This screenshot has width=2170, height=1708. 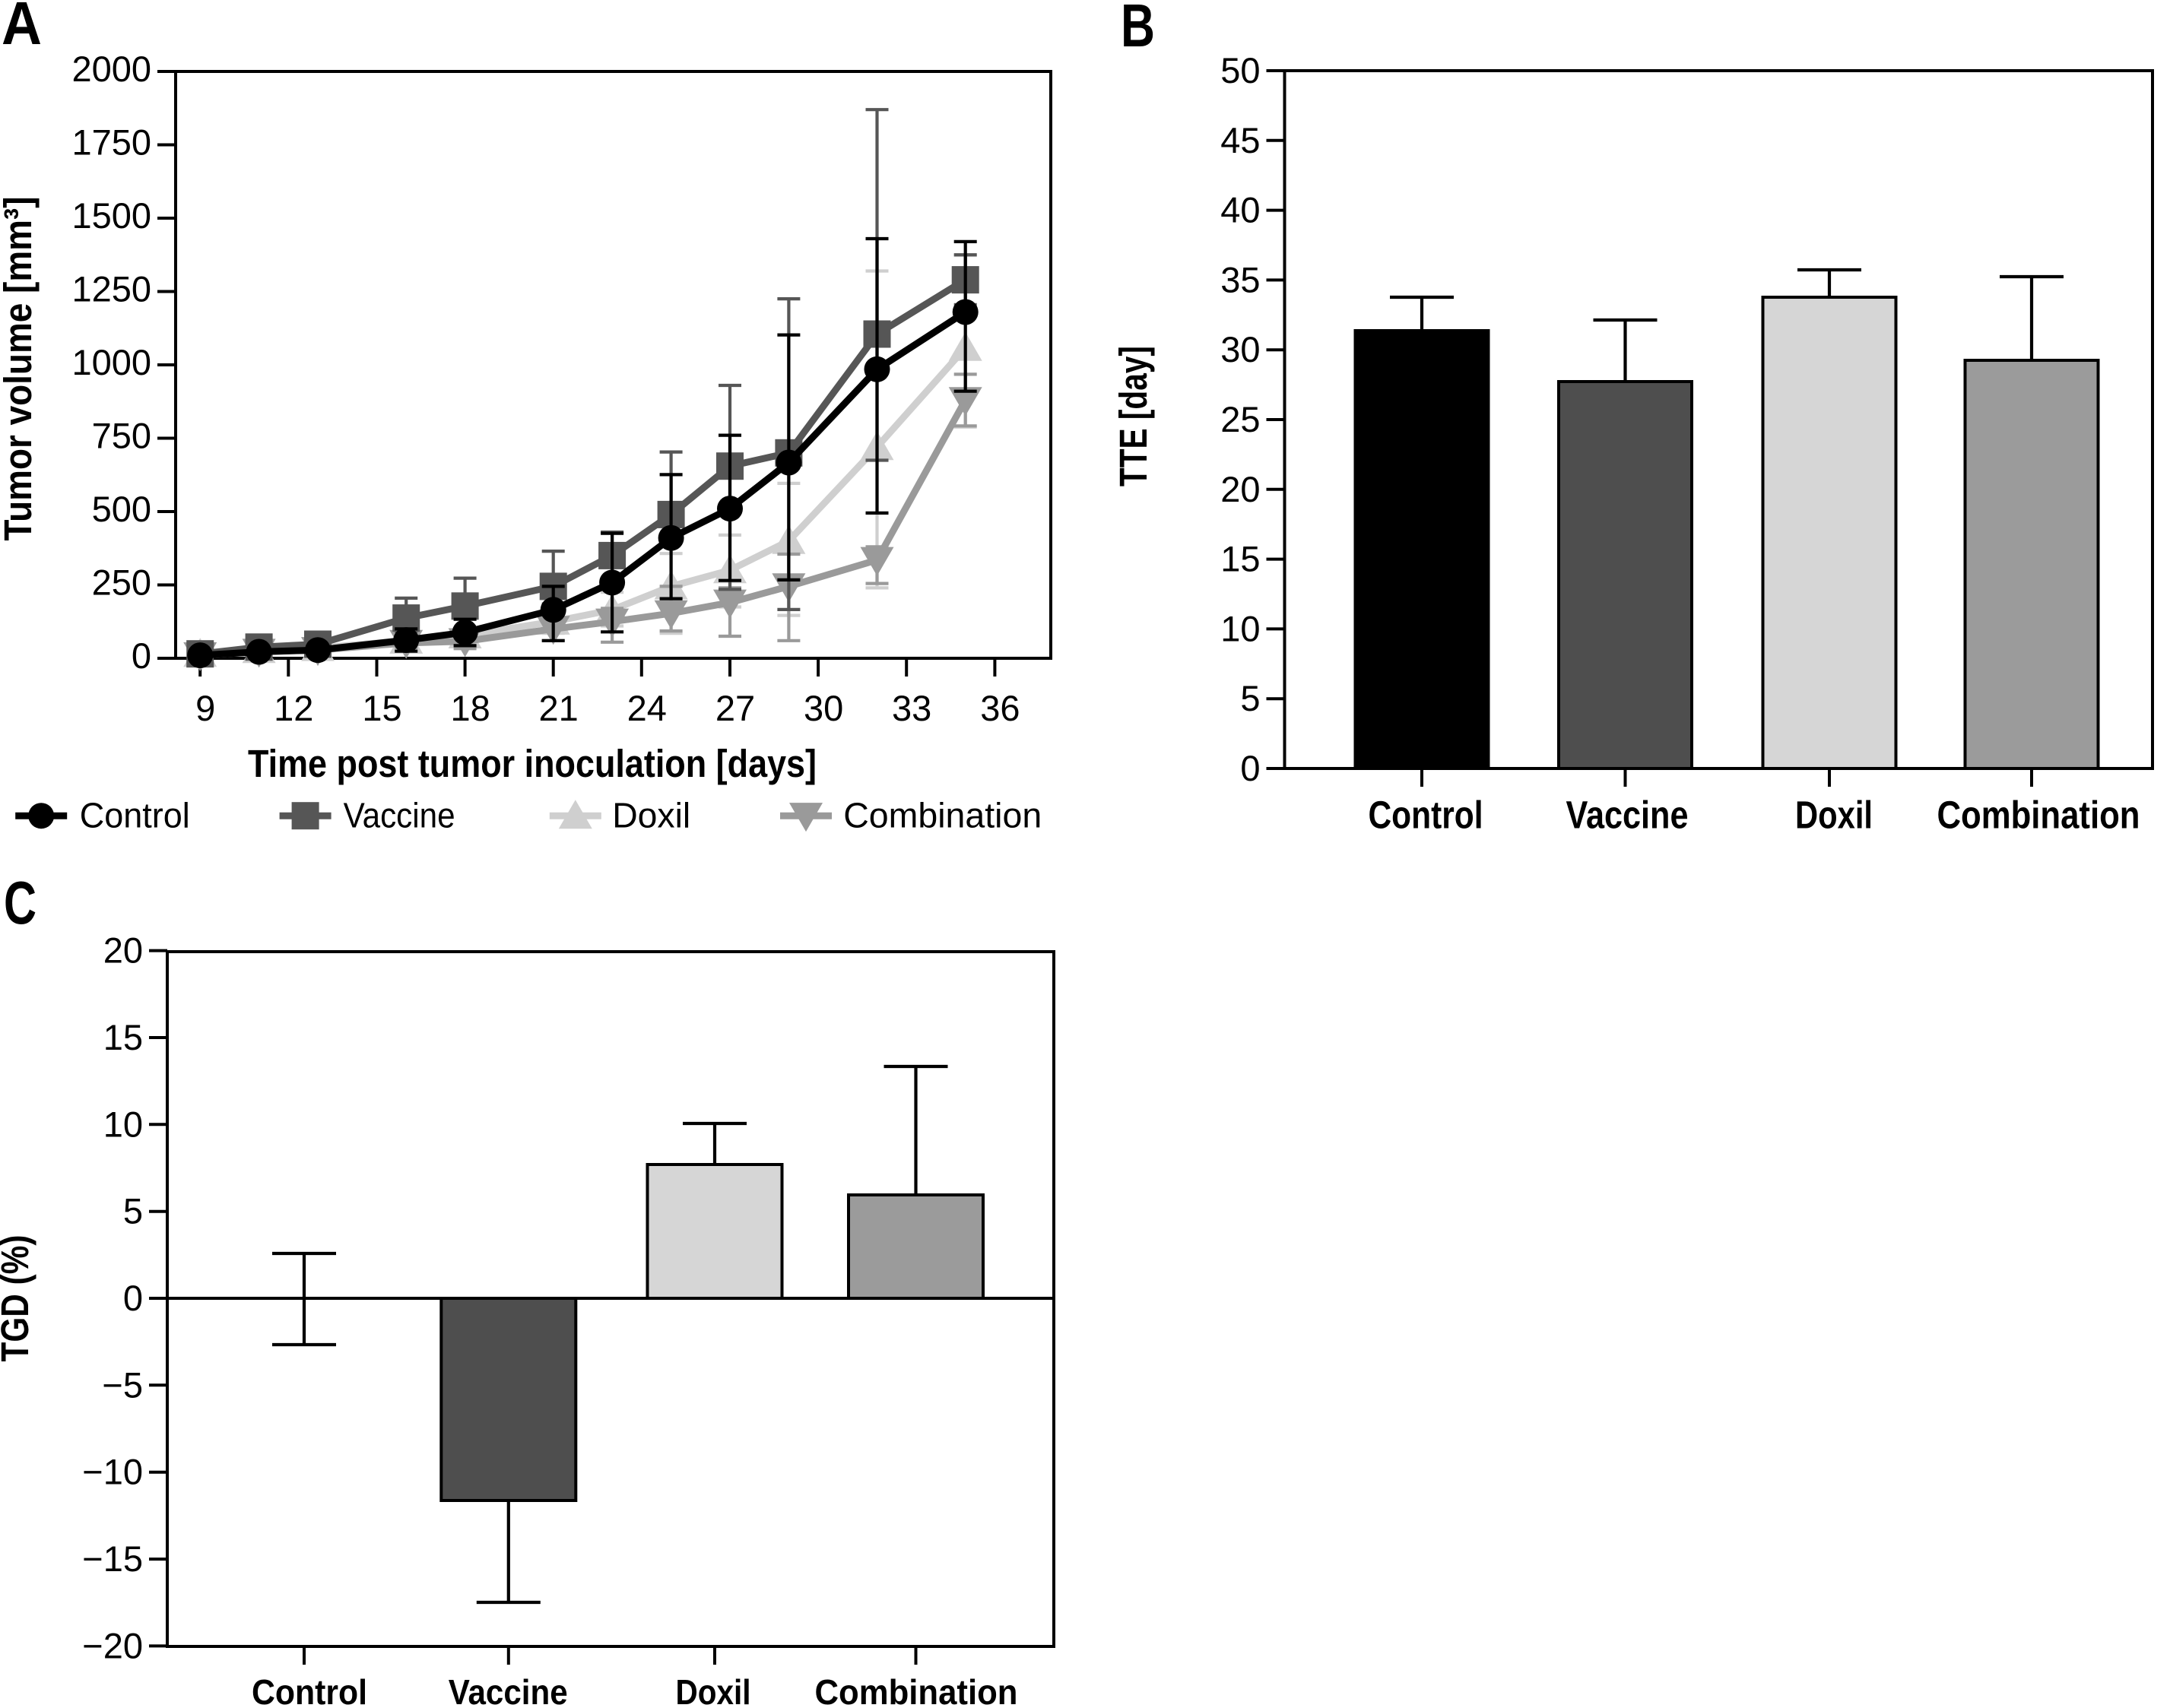 I want to click on svg-text: 21, so click(x=559, y=708).